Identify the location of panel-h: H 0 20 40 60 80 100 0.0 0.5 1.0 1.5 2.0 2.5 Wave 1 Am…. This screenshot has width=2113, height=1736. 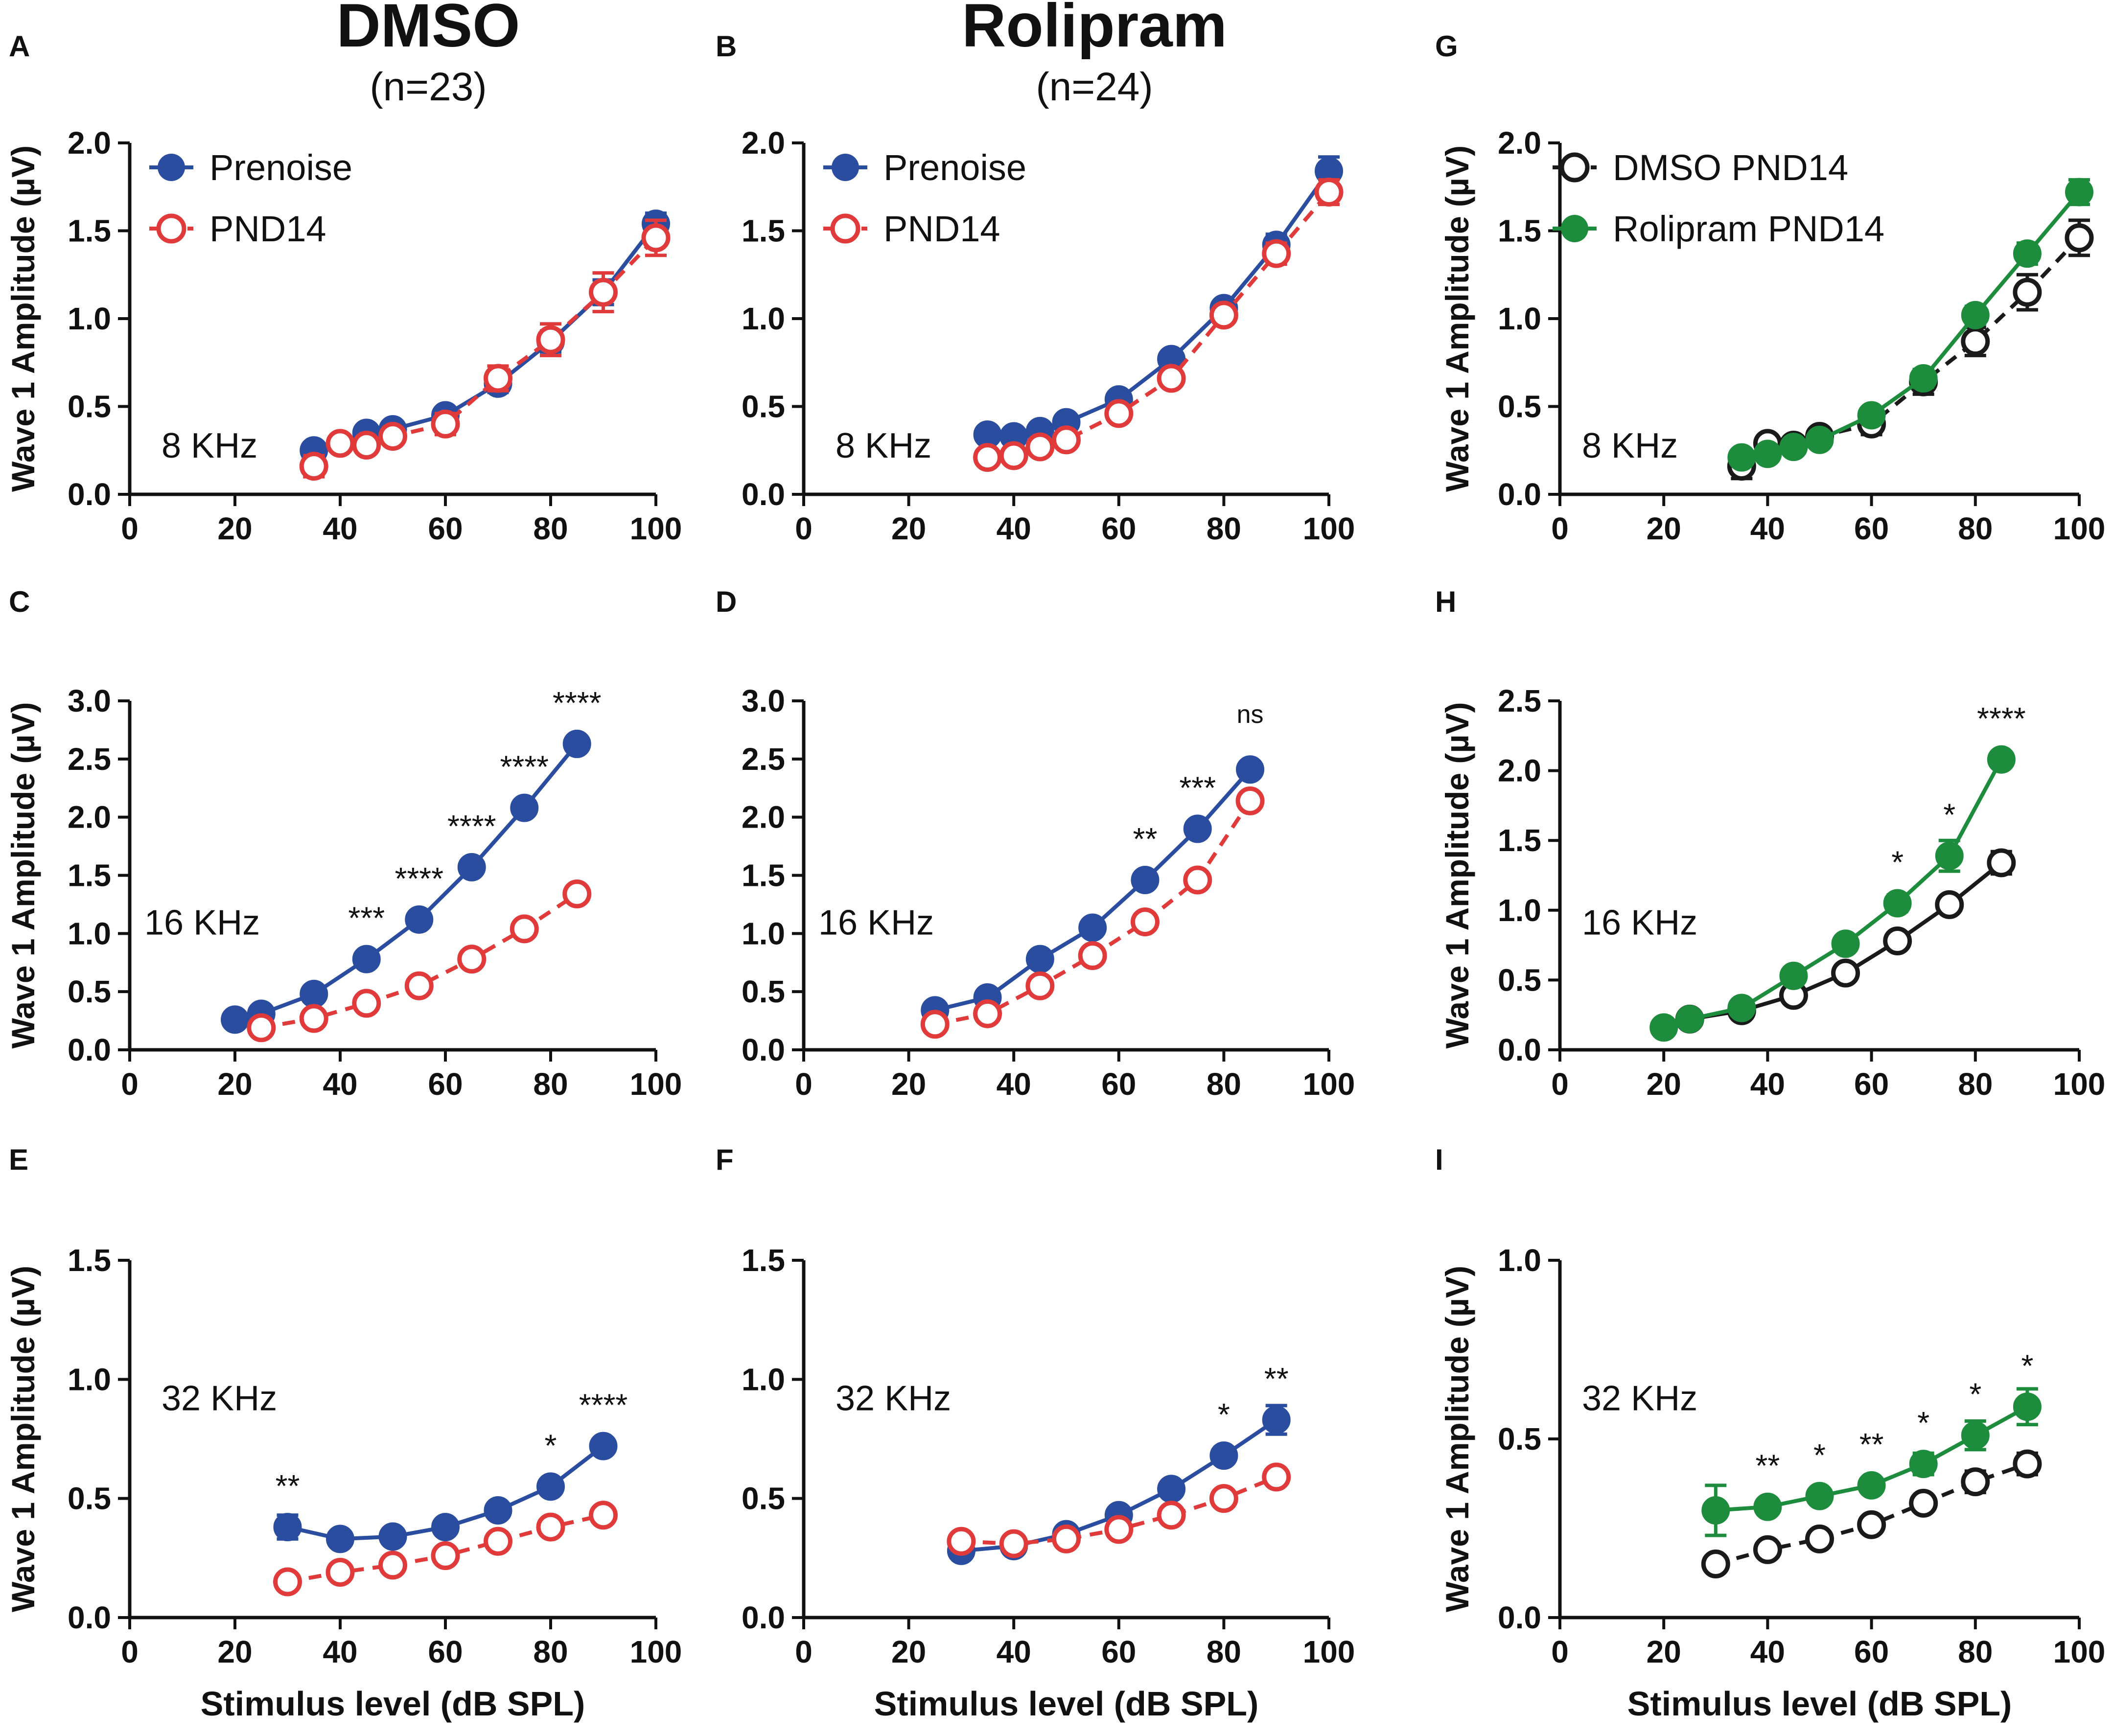
(1770, 843).